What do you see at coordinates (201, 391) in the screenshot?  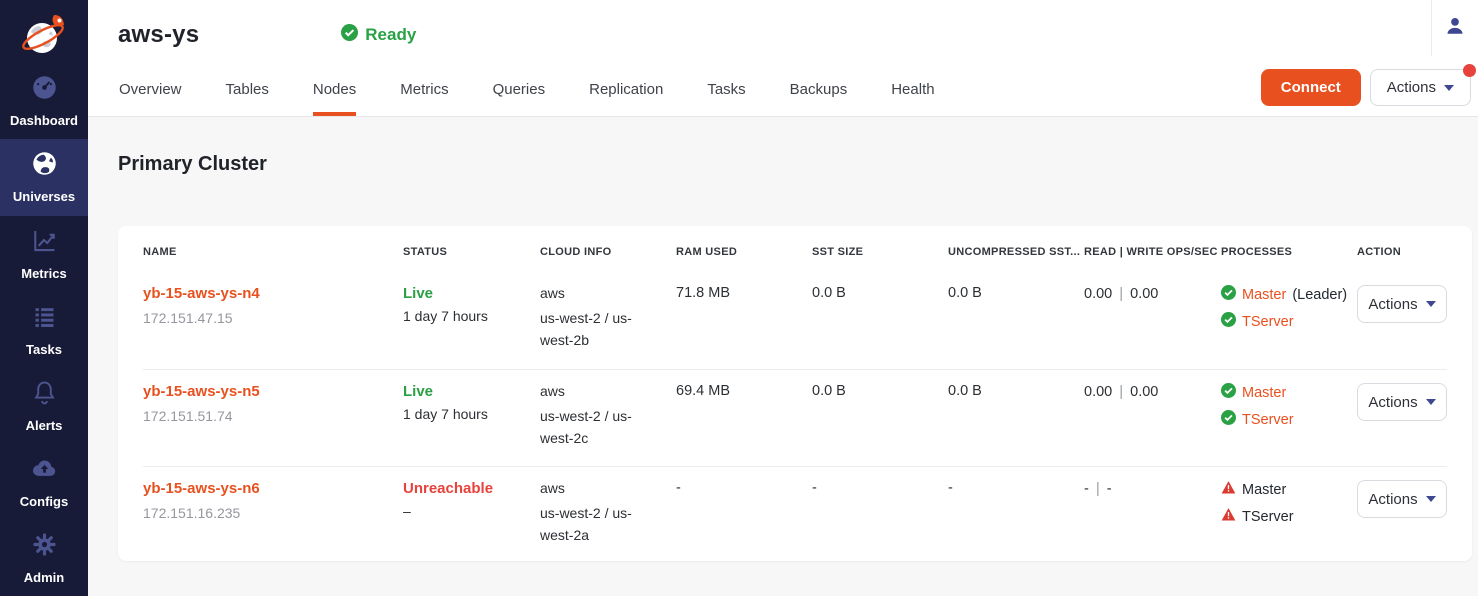 I see `node-name-link: yb-15-aws-ys-n5` at bounding box center [201, 391].